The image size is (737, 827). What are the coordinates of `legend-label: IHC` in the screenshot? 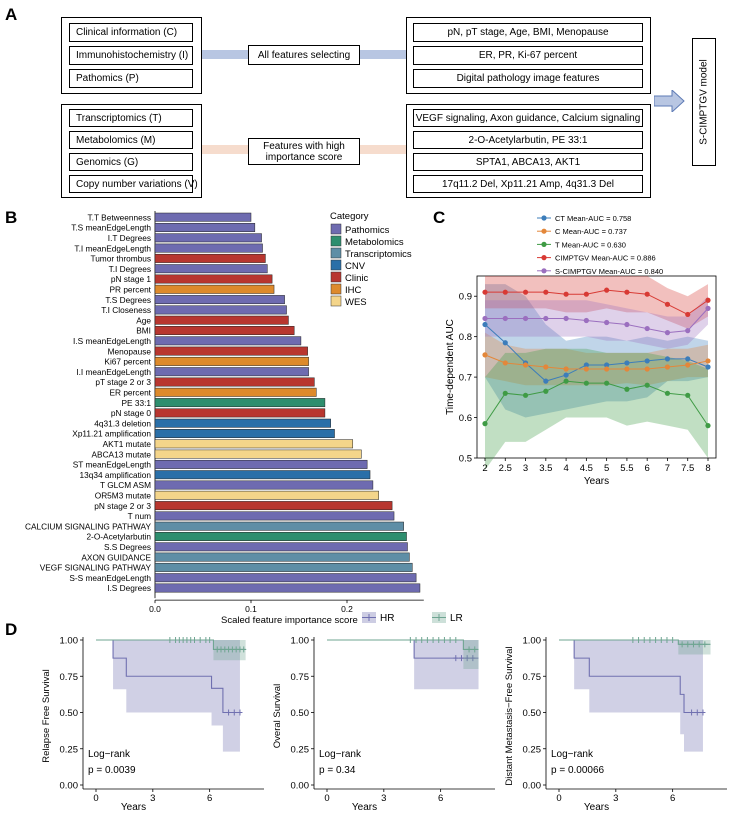 It's located at (353, 290).